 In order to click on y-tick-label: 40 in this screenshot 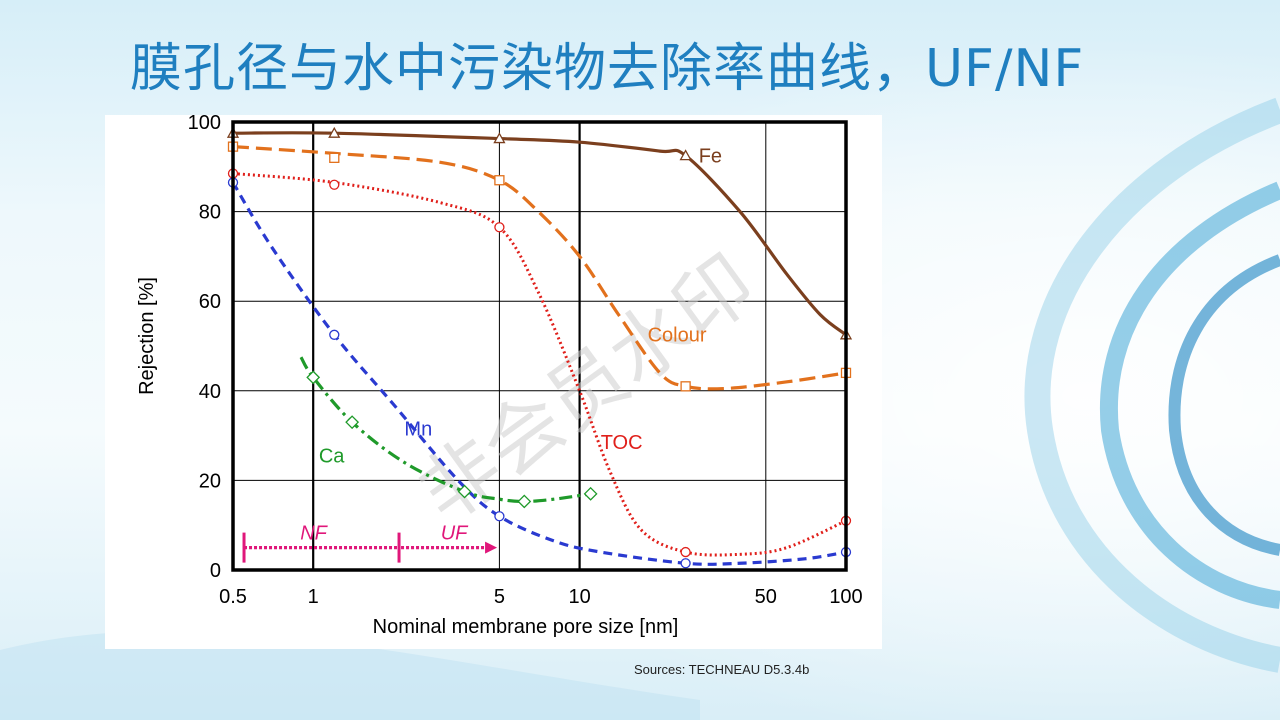, I will do `click(210, 392)`.